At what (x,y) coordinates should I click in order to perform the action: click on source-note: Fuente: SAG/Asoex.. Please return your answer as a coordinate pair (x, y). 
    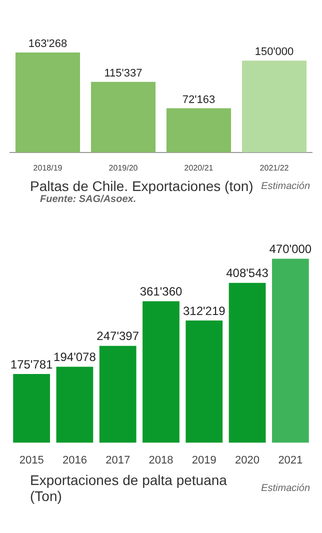
    Looking at the image, I should click on (89, 199).